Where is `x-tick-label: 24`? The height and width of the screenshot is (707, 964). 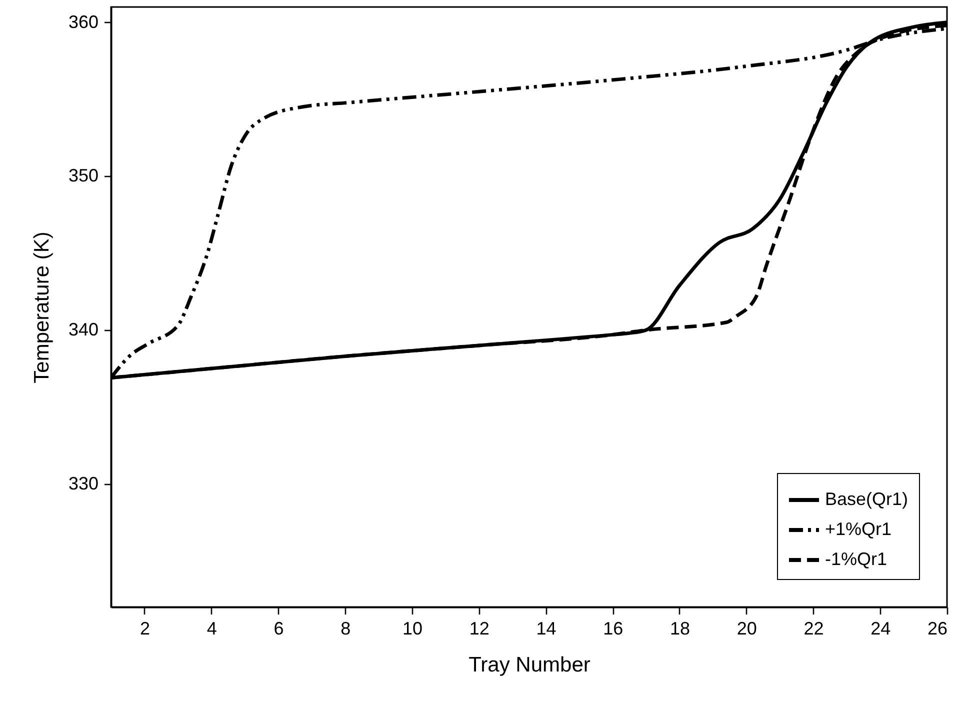 x-tick-label: 24 is located at coordinates (880, 628).